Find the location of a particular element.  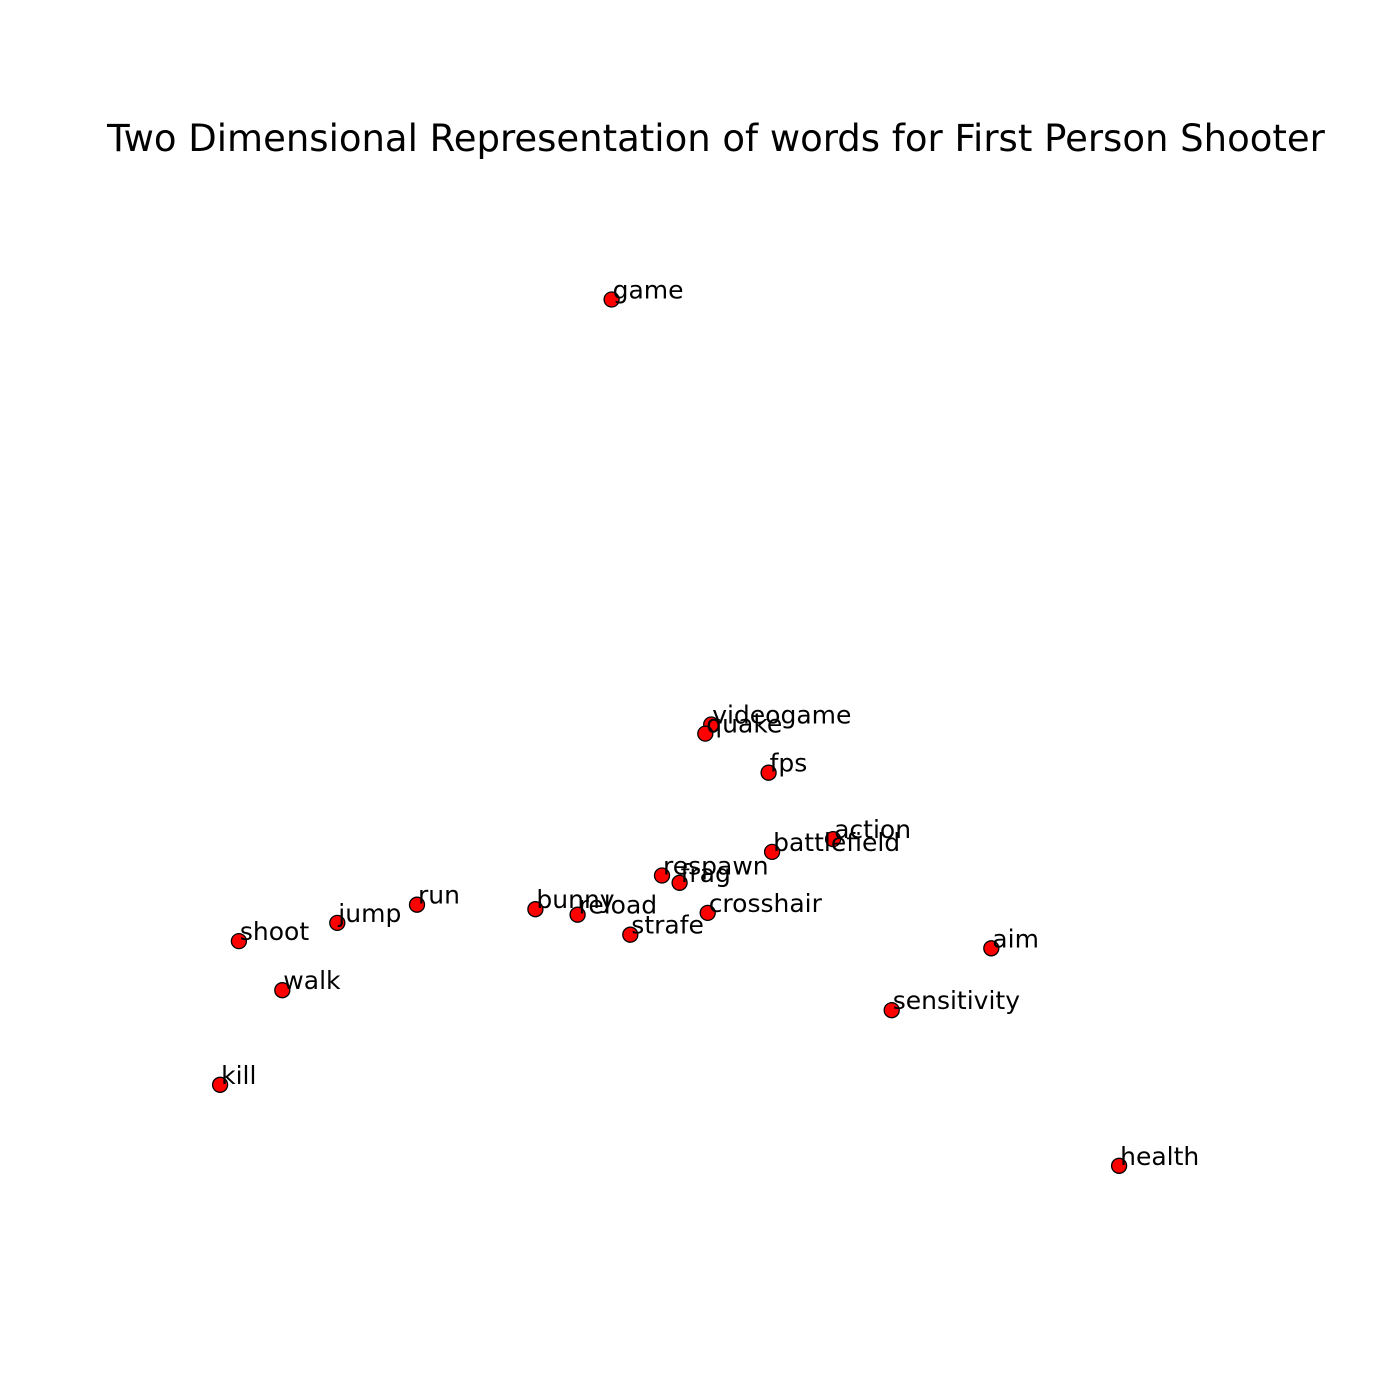

data-point-aim: aim is located at coordinates (1011, 940).